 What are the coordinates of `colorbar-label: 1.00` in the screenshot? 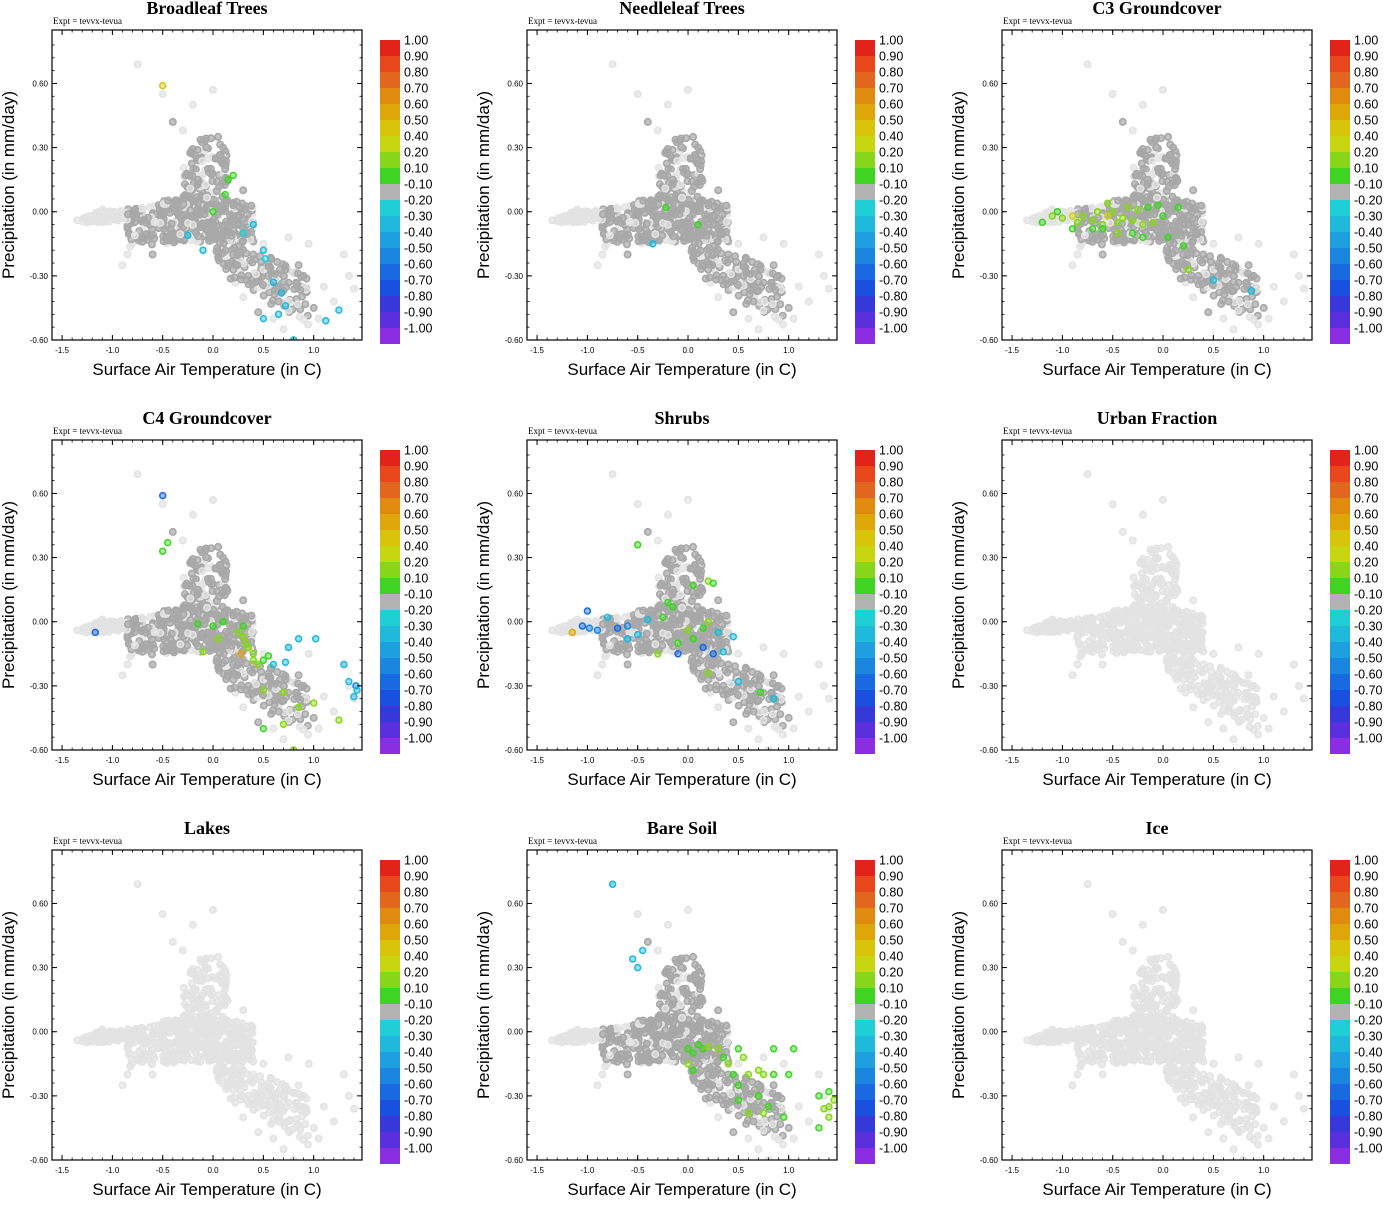 It's located at (891, 451).